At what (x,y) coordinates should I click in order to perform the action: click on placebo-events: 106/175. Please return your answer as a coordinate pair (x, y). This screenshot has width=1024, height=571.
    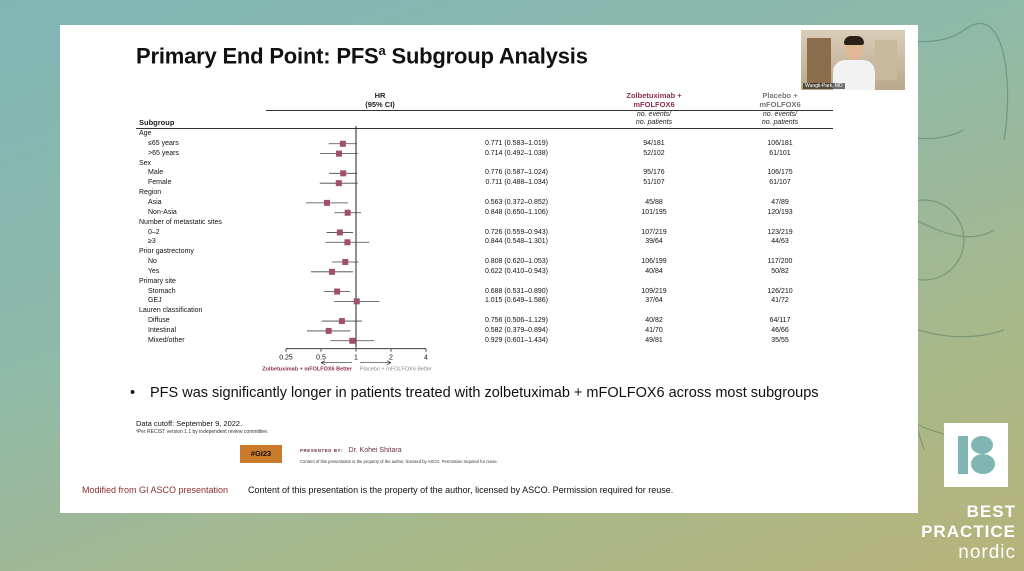
    Looking at the image, I should click on (780, 173).